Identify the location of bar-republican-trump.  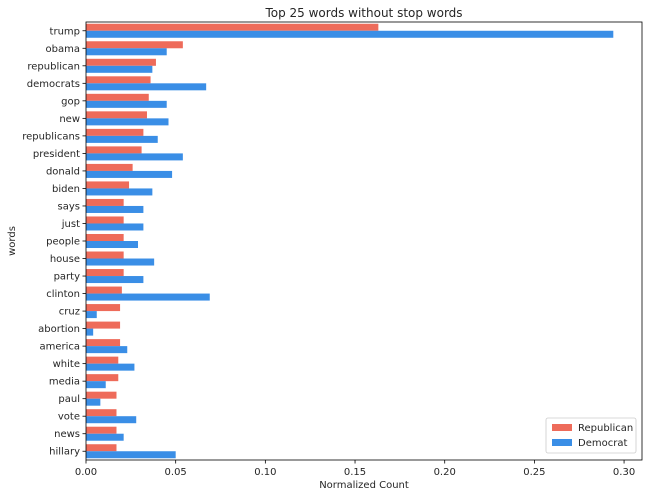
(232, 27).